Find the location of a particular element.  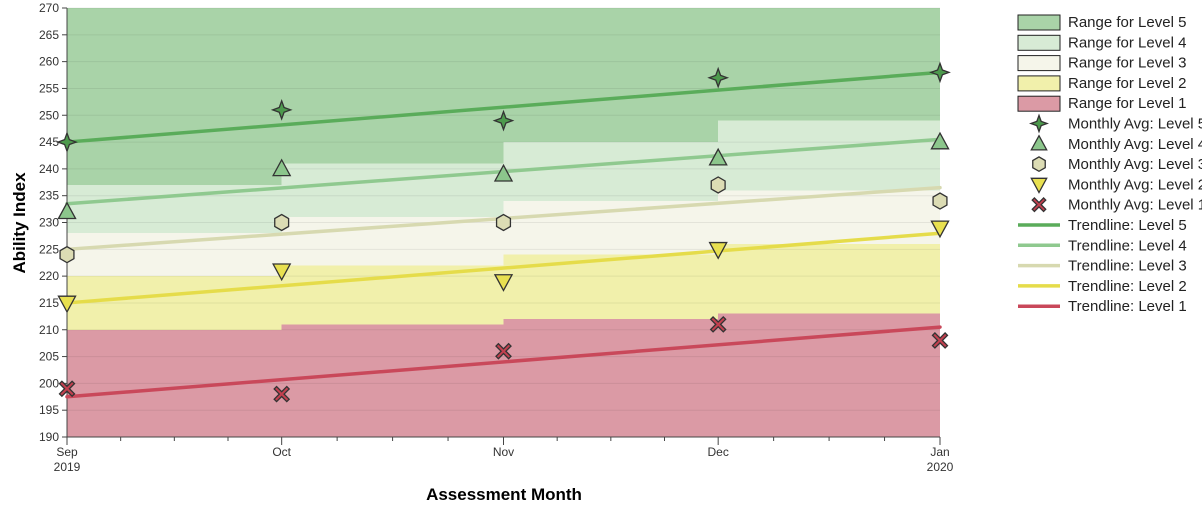

y-tick-label: 250 is located at coordinates (49, 115).